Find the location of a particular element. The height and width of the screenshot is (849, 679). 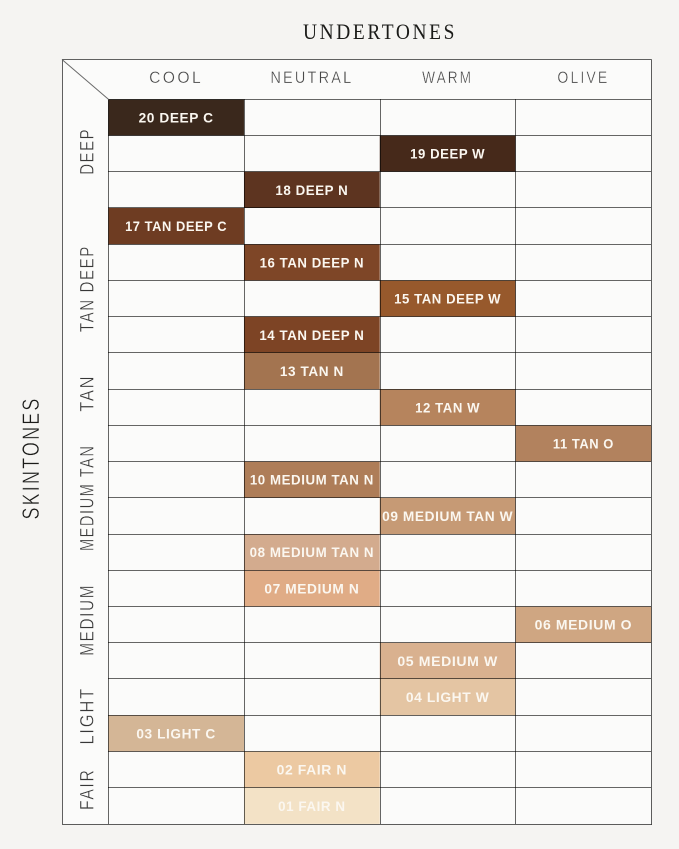

svg-text: 03 LIGHT C is located at coordinates (176, 733).